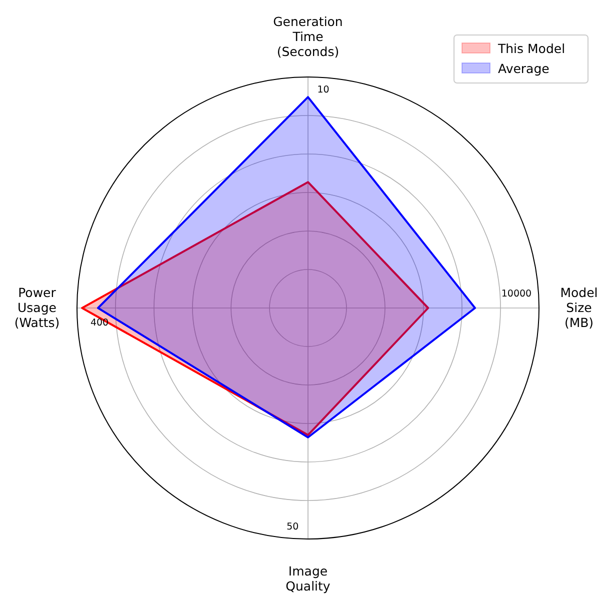 The height and width of the screenshot is (605, 612). Describe the element at coordinates (37, 307) in the screenshot. I see `spoke-label: Power Usage (Watts)` at that location.